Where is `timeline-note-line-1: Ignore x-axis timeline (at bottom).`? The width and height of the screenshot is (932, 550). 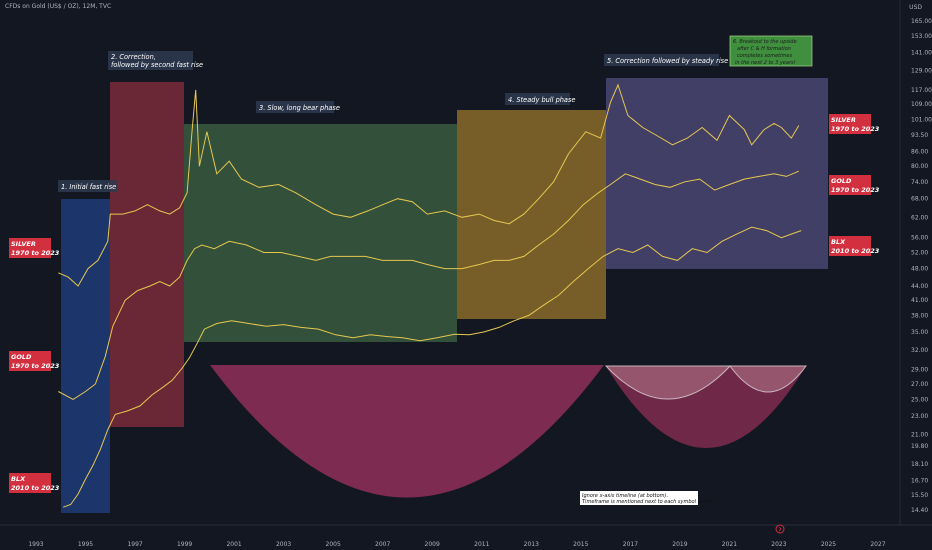 timeline-note-line-1: Ignore x-axis timeline (at bottom). is located at coordinates (625, 496).